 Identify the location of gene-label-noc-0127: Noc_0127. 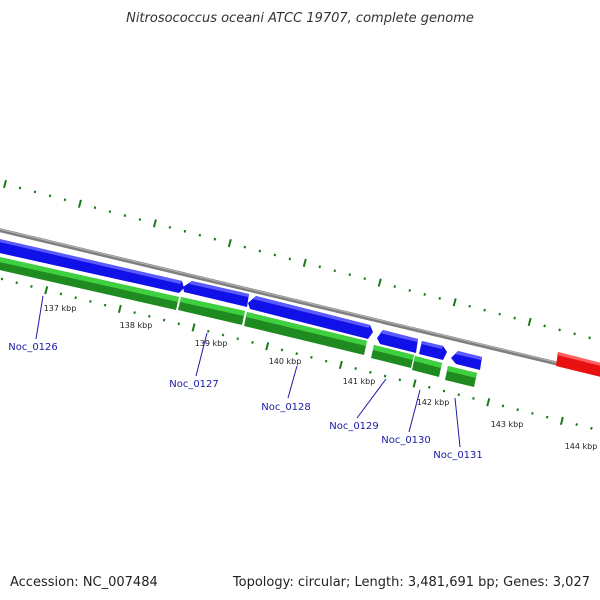
(194, 384).